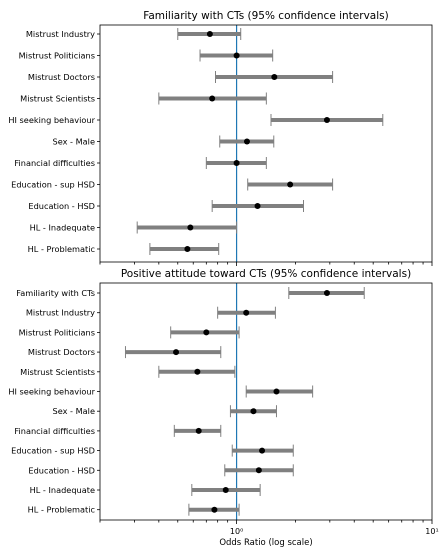 The height and width of the screenshot is (550, 446). What do you see at coordinates (172, 184) in the screenshot?
I see `row-8: Education - sup HSD` at bounding box center [172, 184].